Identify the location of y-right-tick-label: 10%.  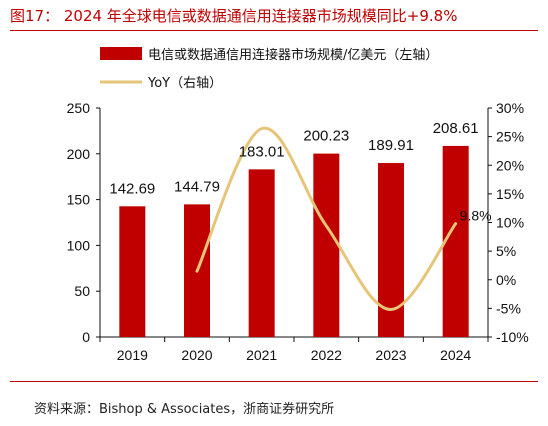
(510, 223).